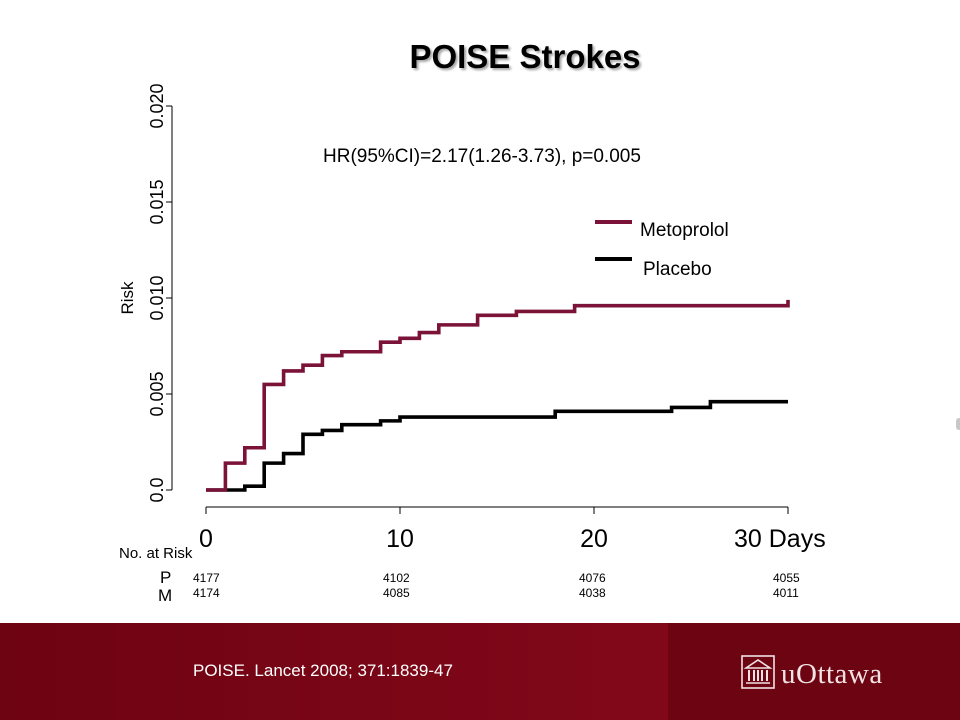 Image resolution: width=960 pixels, height=720 pixels. Describe the element at coordinates (684, 230) in the screenshot. I see `legend-metoprolol-label: Metoprolol` at that location.